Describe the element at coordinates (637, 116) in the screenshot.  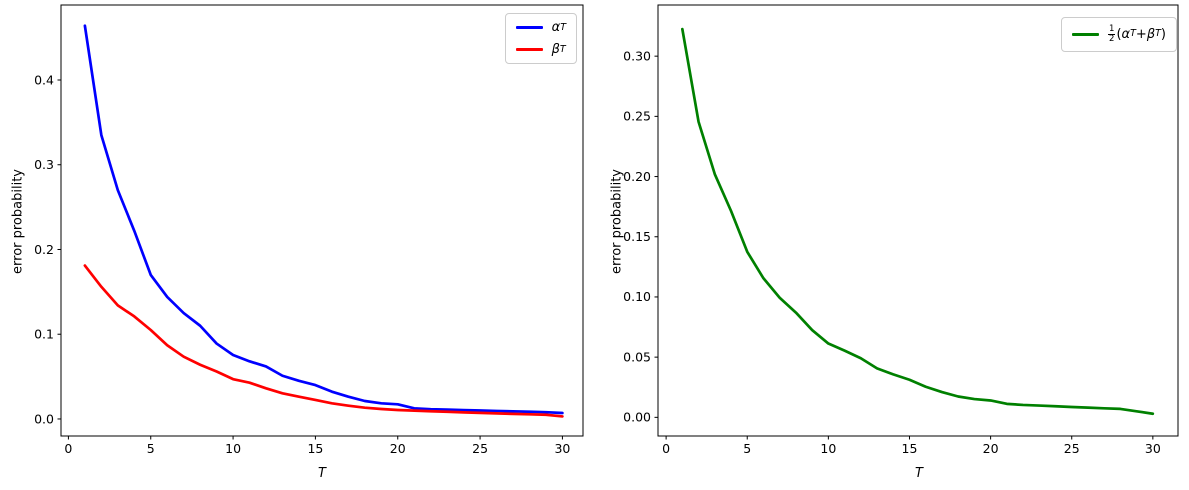
I see `y-tick-label: 0.25` at that location.